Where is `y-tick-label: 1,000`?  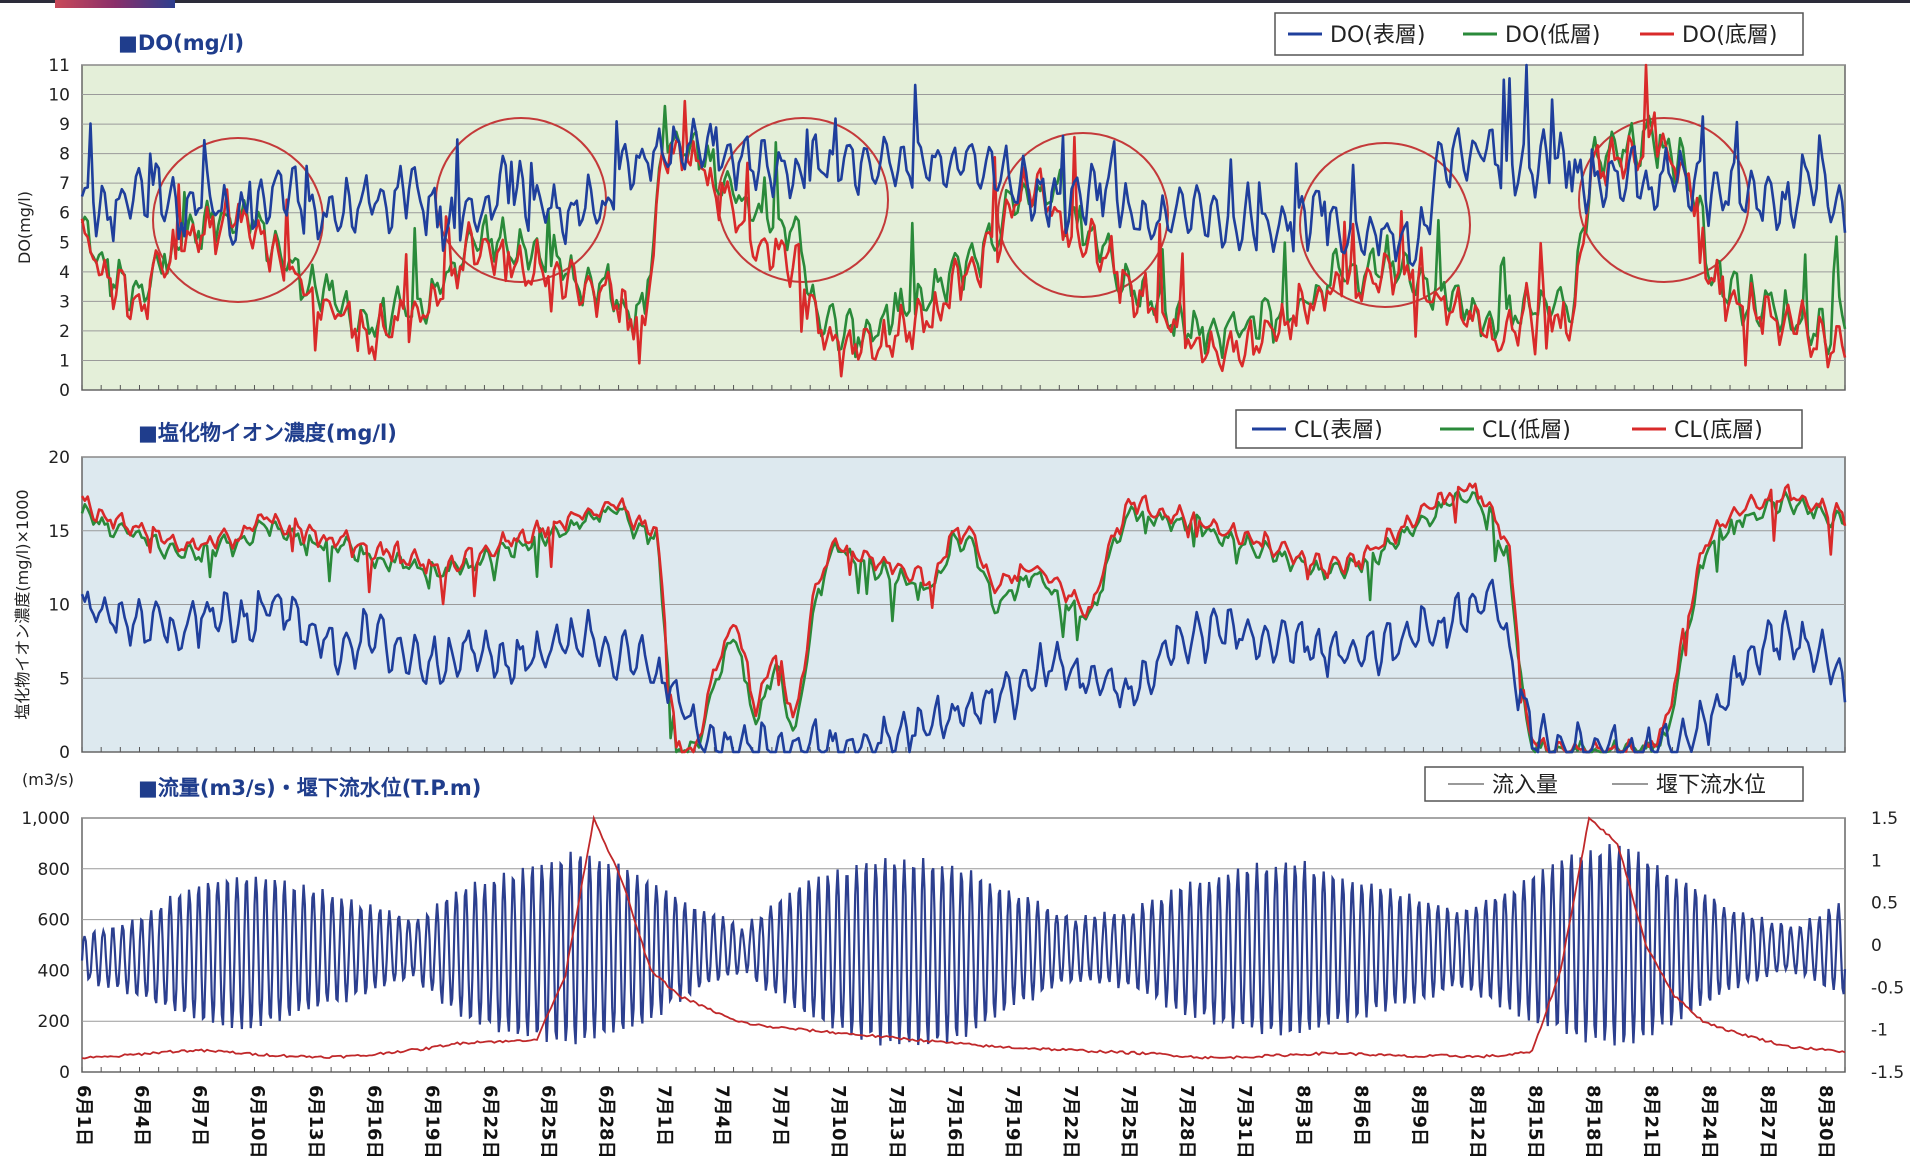
y-tick-label: 1,000 is located at coordinates (45, 819).